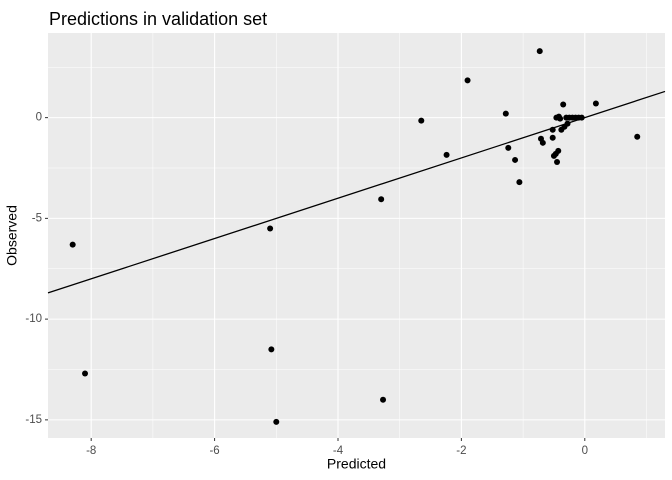 This screenshot has height=480, width=672. Describe the element at coordinates (214, 451) in the screenshot. I see `x-tick-label: -6` at that location.